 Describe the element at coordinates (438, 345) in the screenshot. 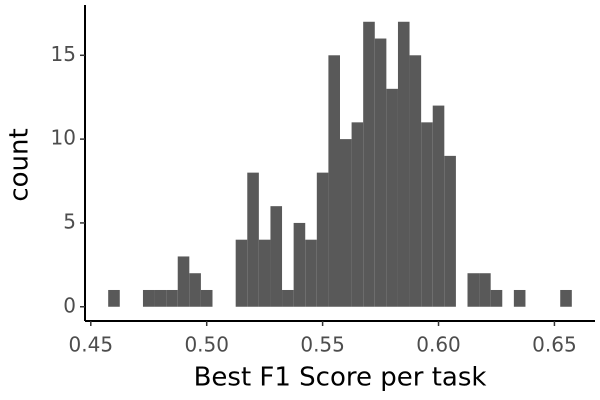

I see `x-tick-label: 0.60` at that location.